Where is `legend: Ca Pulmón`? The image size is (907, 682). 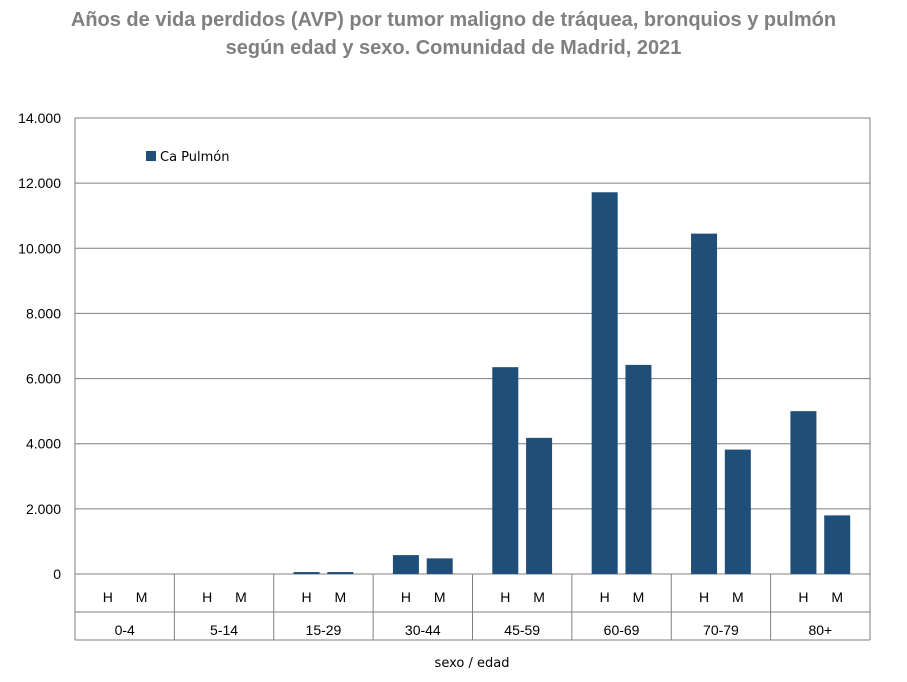 legend: Ca Pulmón is located at coordinates (188, 157).